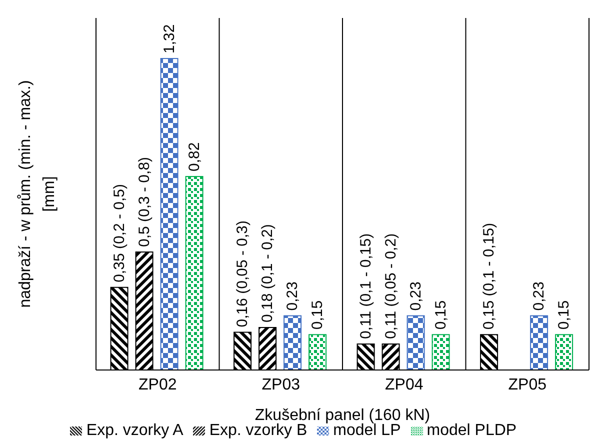 The image size is (597, 448). Describe the element at coordinates (391, 286) in the screenshot. I see `data-label: 0,11 (0,05 - 0,2)` at that location.